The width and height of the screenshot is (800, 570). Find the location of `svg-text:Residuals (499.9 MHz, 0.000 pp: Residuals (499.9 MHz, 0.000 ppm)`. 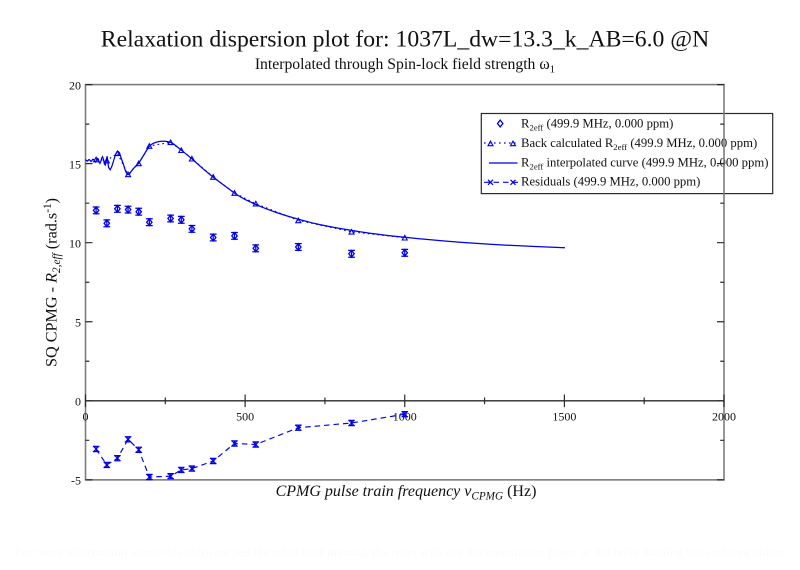

svg-text:Residuals (499.9 MHz, 0.000 pp: Residuals (499.9 MHz, 0.000 ppm) is located at coordinates (610, 182).